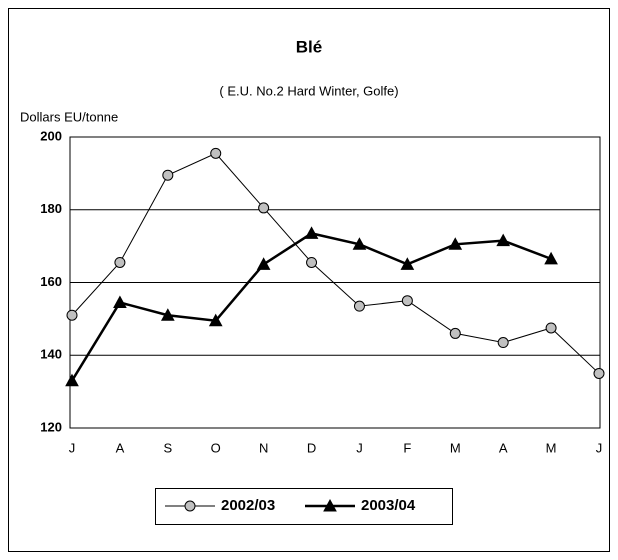  I want to click on x-tick-label: F, so click(407, 447).